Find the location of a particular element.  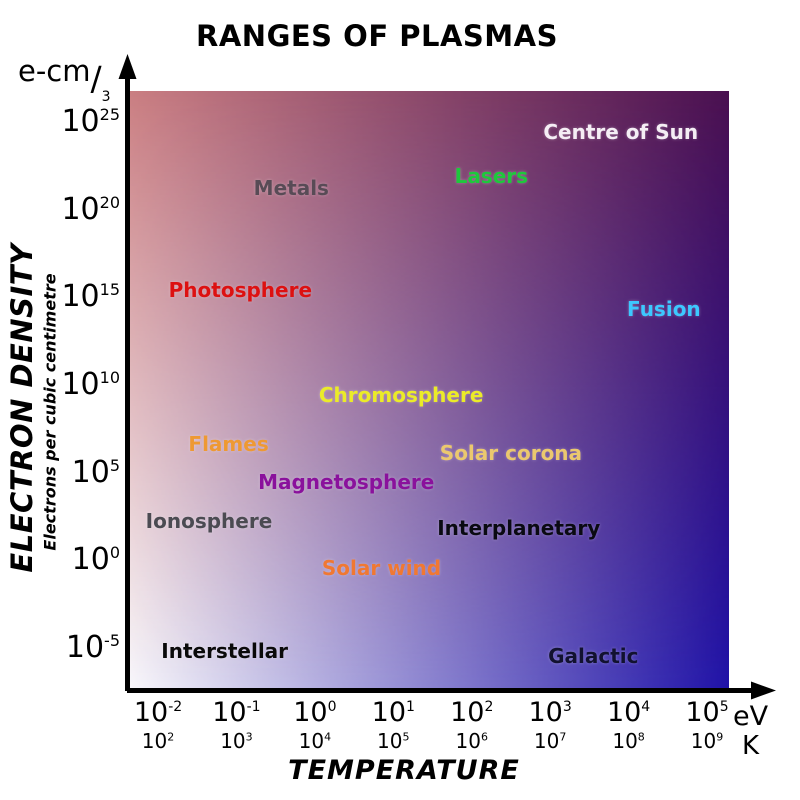

region-label-solar-corona: Solar corona is located at coordinates (511, 452).